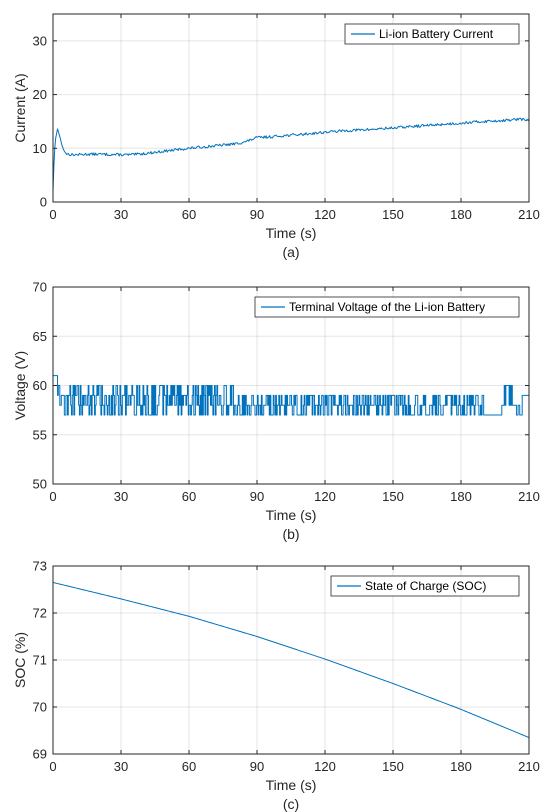  What do you see at coordinates (40, 566) in the screenshot?
I see `soc-y-tick-label: 73` at bounding box center [40, 566].